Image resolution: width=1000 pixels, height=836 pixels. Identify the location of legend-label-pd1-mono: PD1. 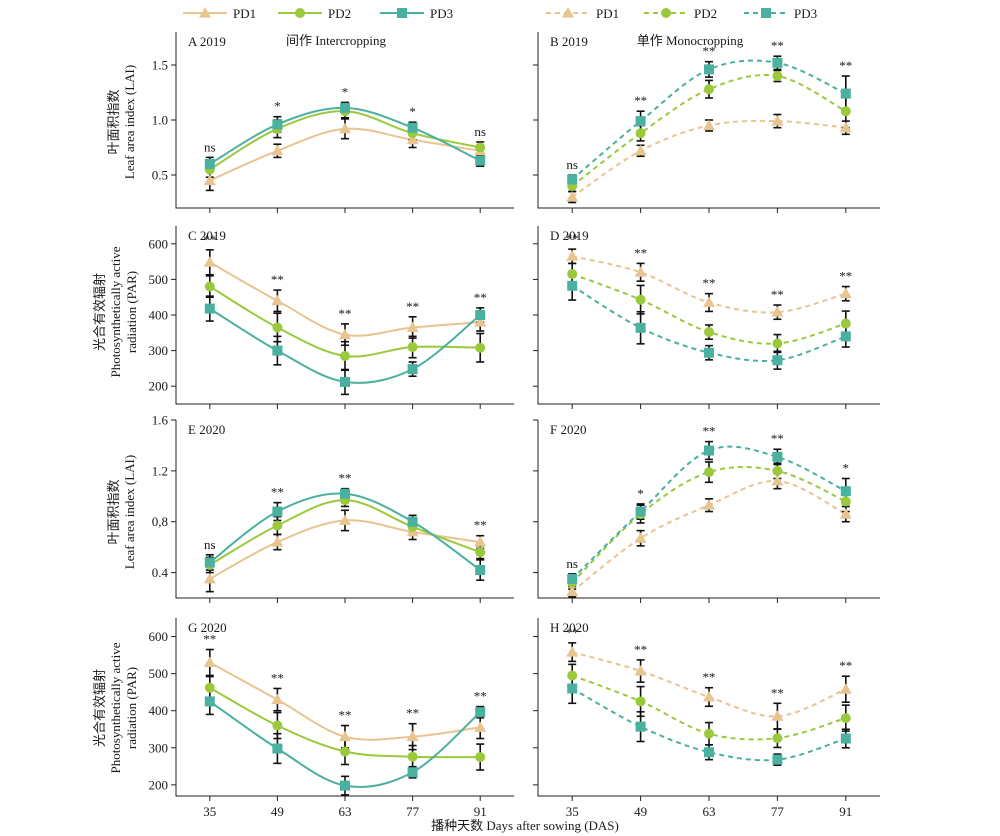
(607, 13).